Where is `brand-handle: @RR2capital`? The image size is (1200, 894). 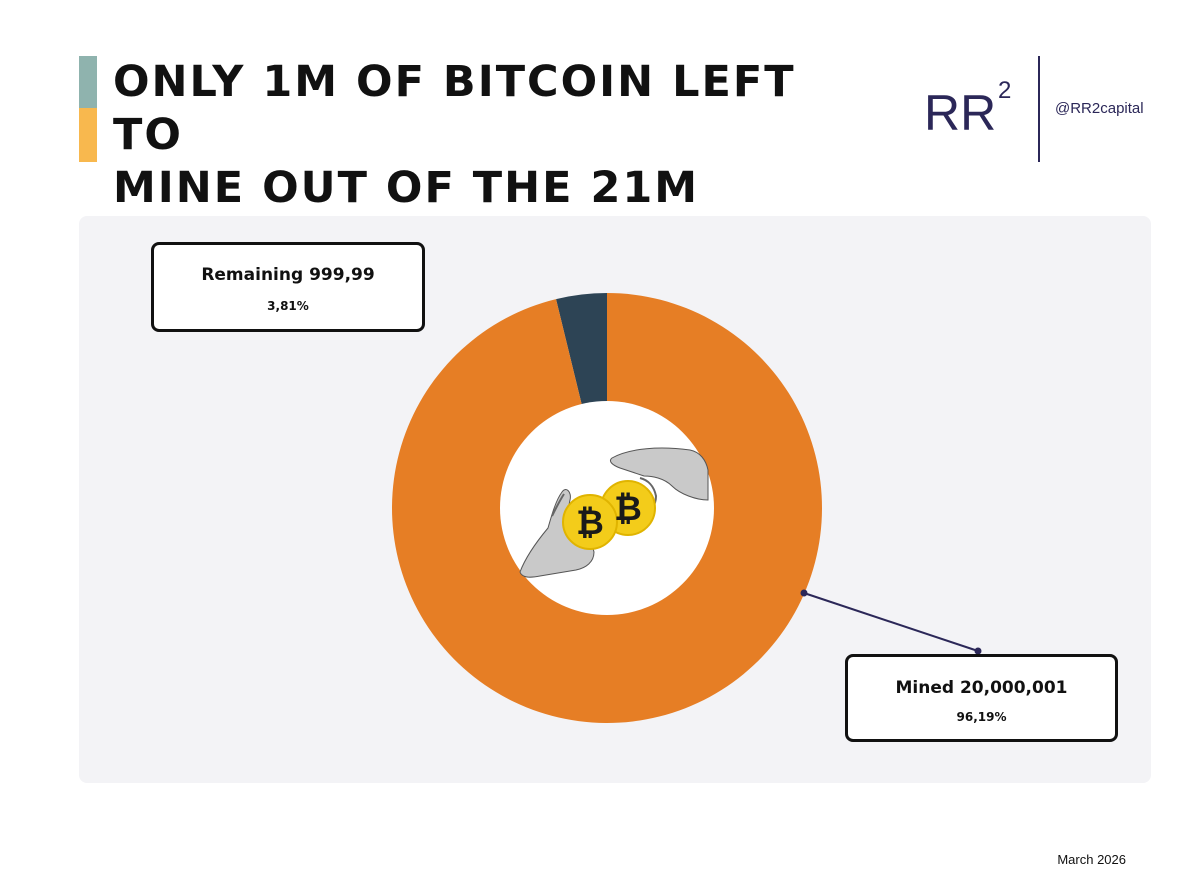 brand-handle: @RR2capital is located at coordinates (1099, 108).